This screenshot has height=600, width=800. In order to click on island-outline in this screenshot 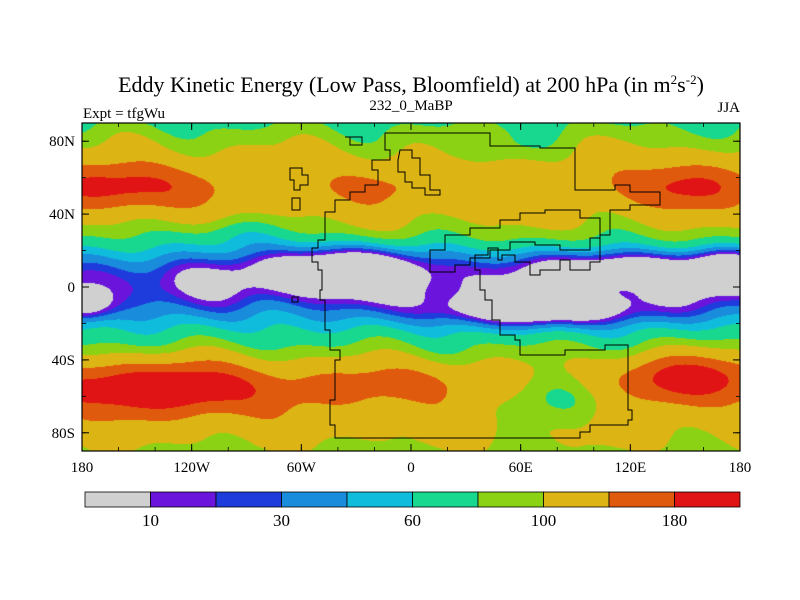, I will do `click(295, 299)`.